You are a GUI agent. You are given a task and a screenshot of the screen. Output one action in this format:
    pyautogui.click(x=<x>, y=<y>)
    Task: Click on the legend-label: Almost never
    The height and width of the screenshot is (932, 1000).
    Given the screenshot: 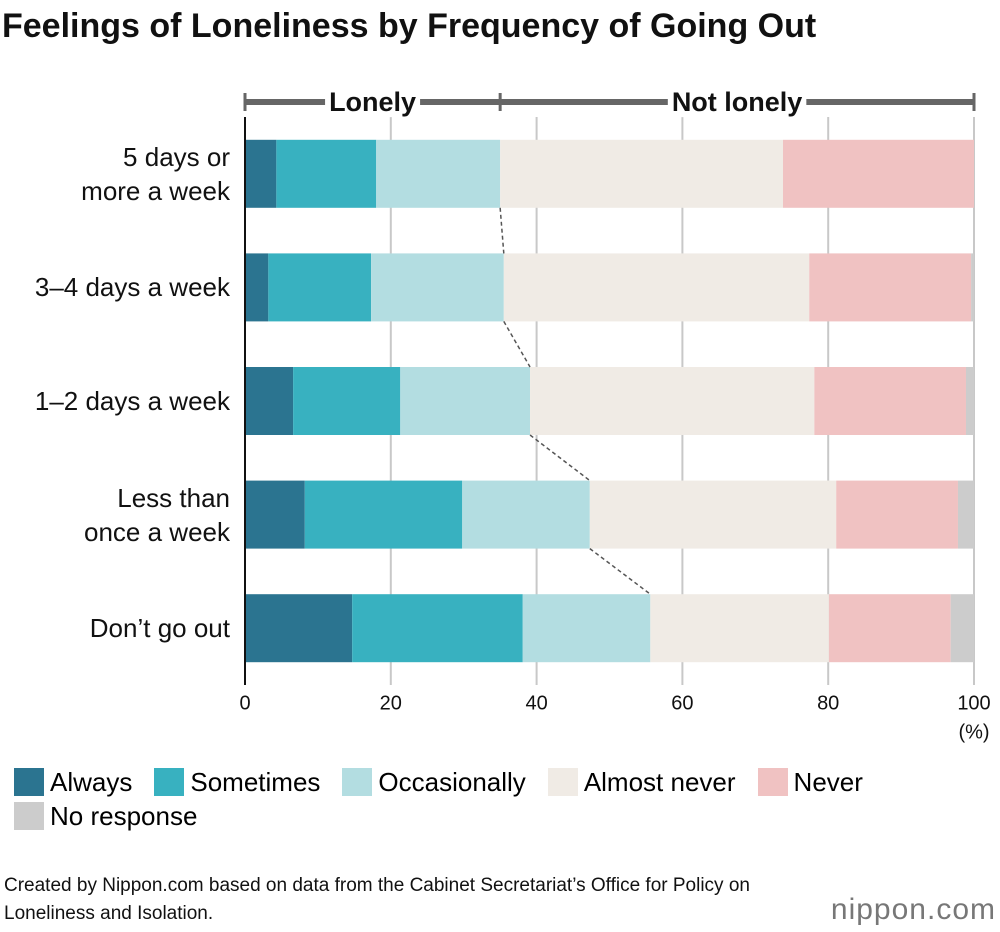 What is the action you would take?
    pyautogui.click(x=659, y=781)
    